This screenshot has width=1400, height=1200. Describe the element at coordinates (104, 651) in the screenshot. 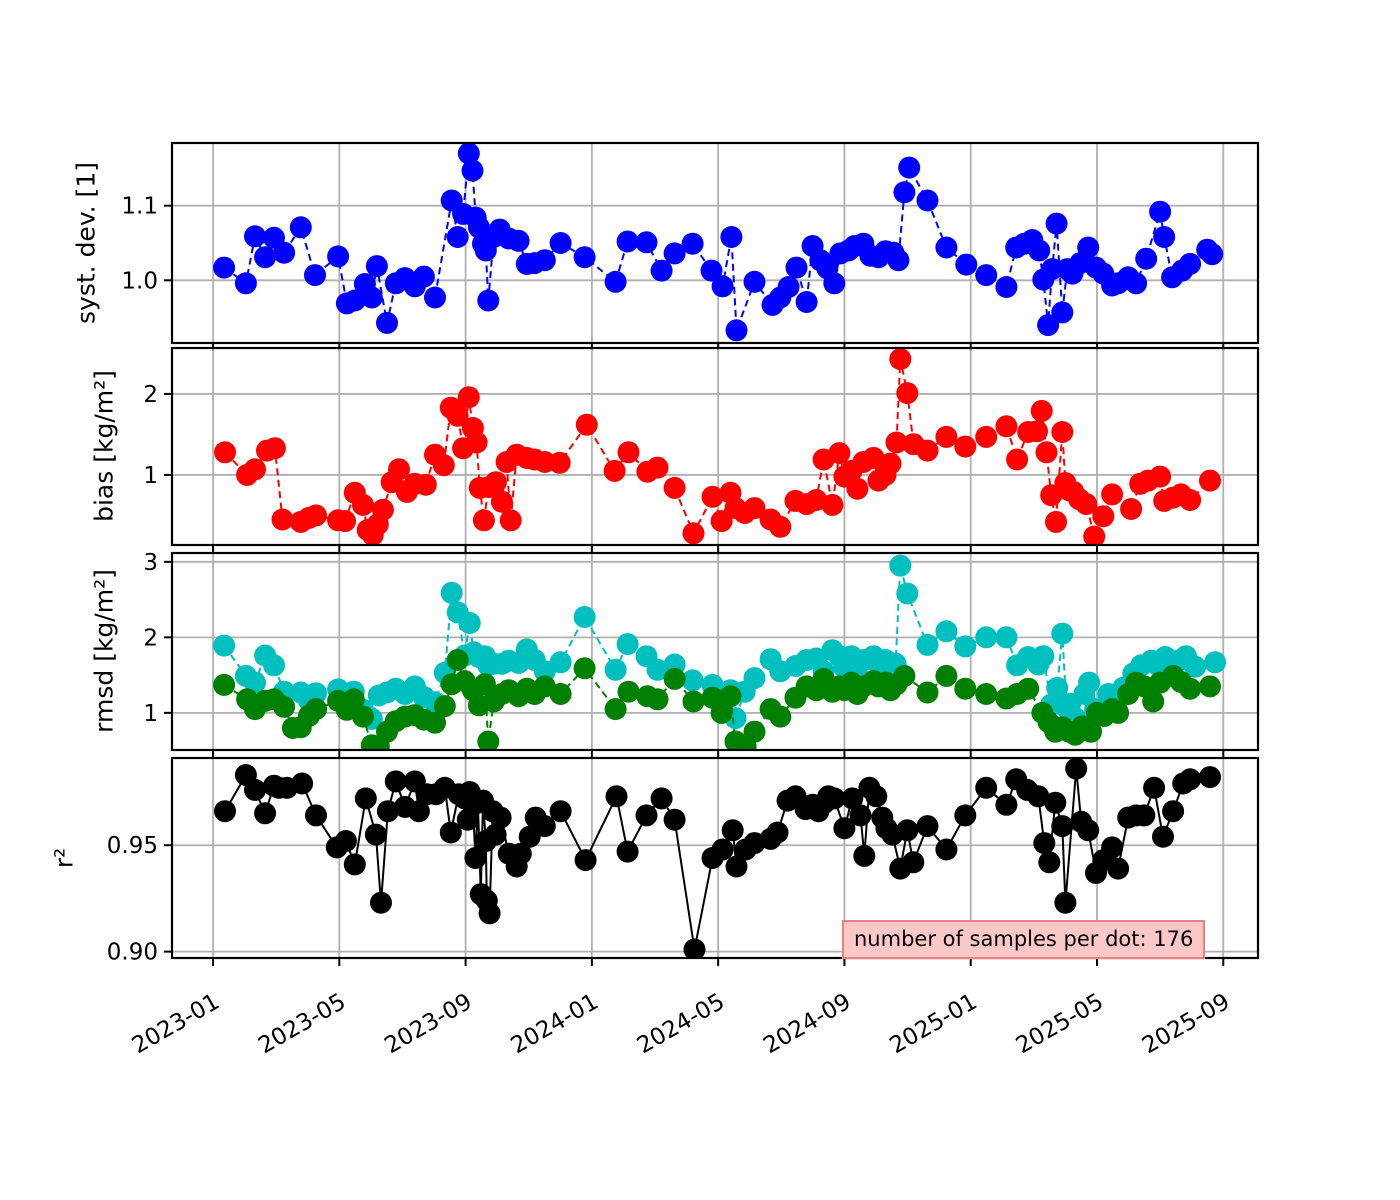

I see `y-axis-label-rmsd: rmsd [kg/m²]` at that location.